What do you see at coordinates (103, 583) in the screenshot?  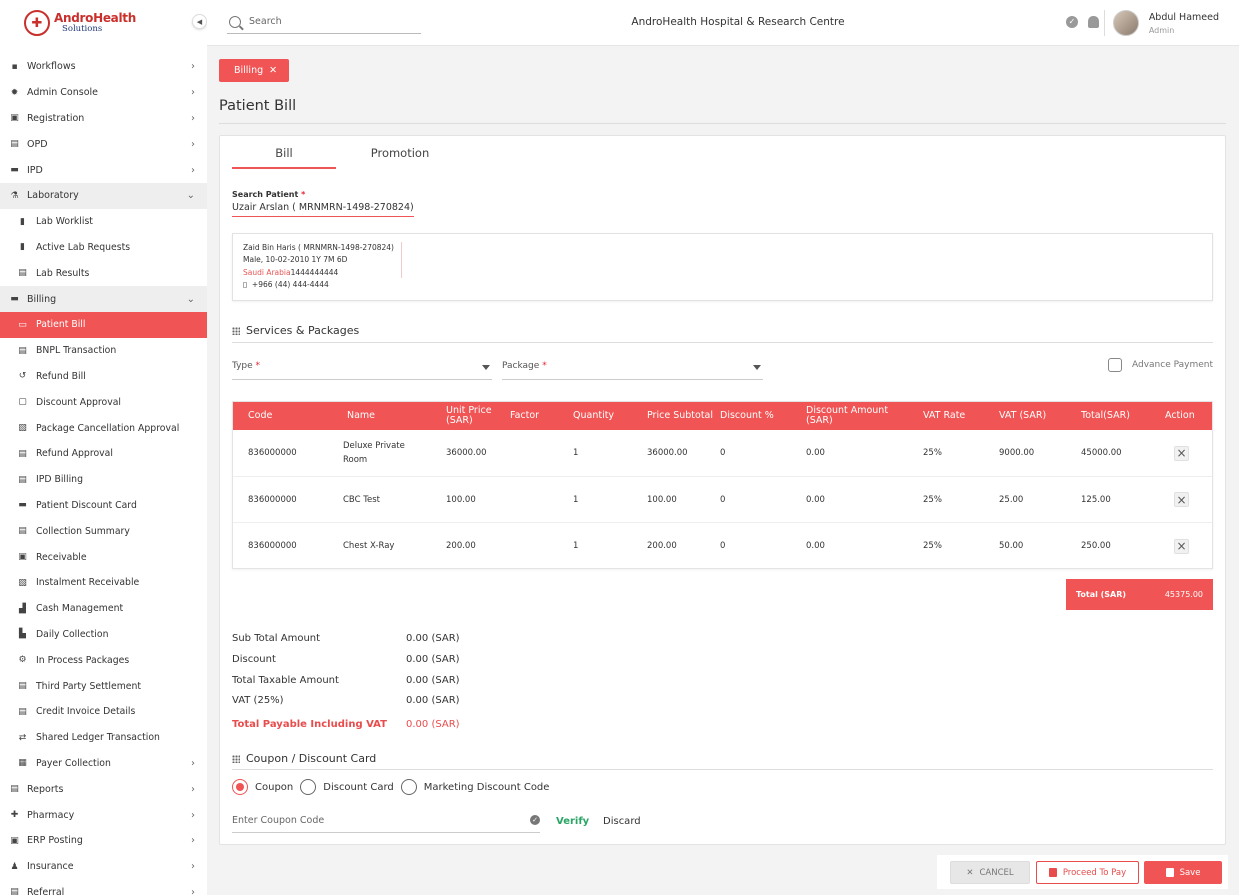 I see `sidebar-item-instalment-receivable: ▧ Instalment Receivable` at bounding box center [103, 583].